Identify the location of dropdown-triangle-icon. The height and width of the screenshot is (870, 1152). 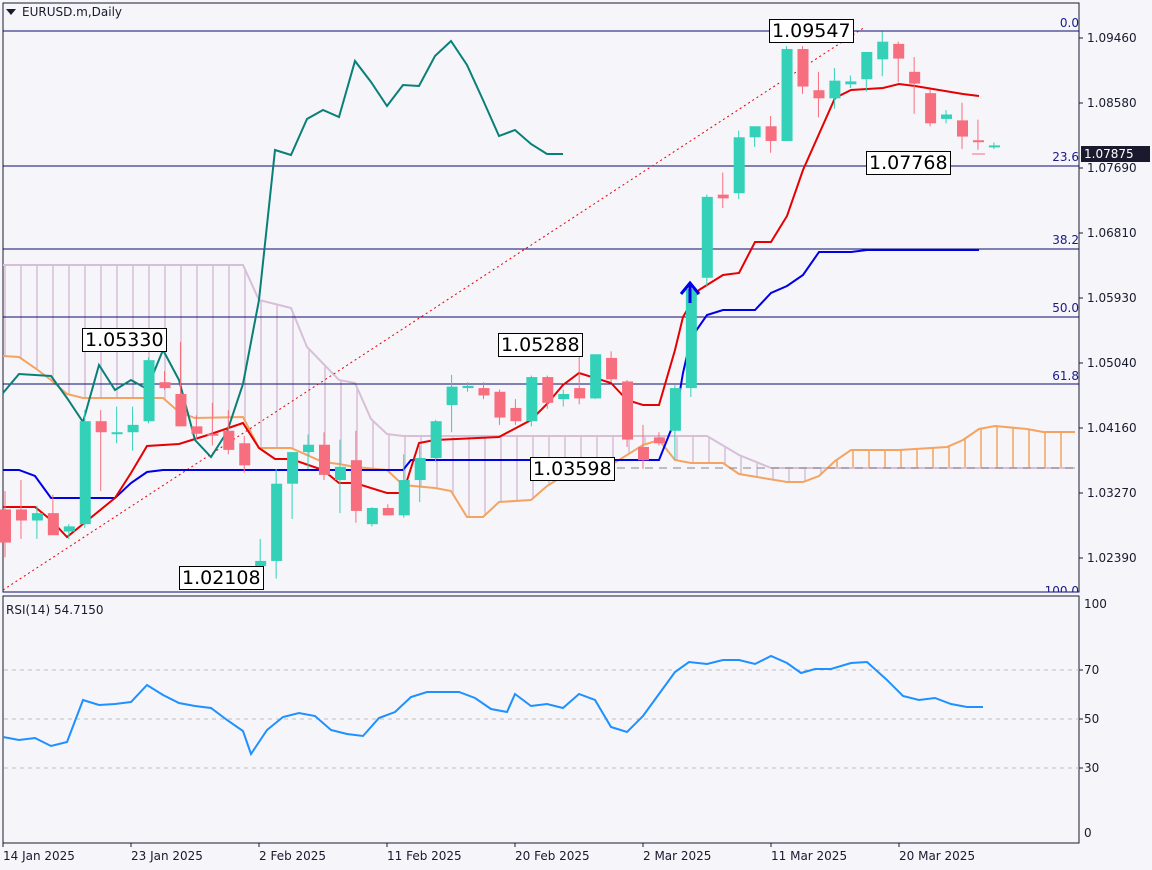
(11, 12).